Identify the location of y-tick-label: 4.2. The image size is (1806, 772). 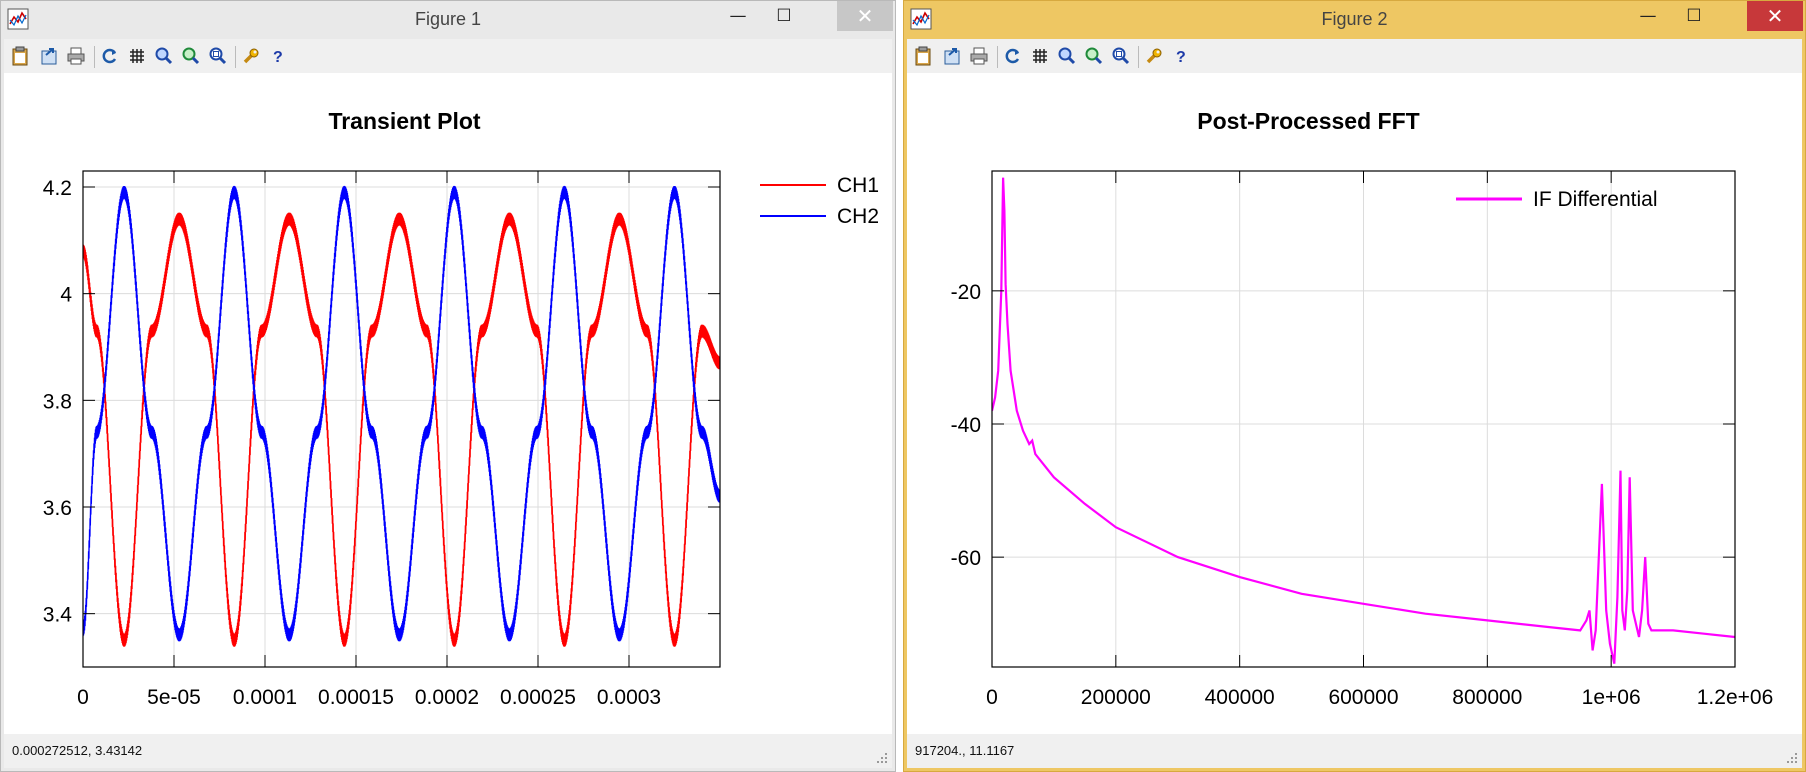
(57, 188).